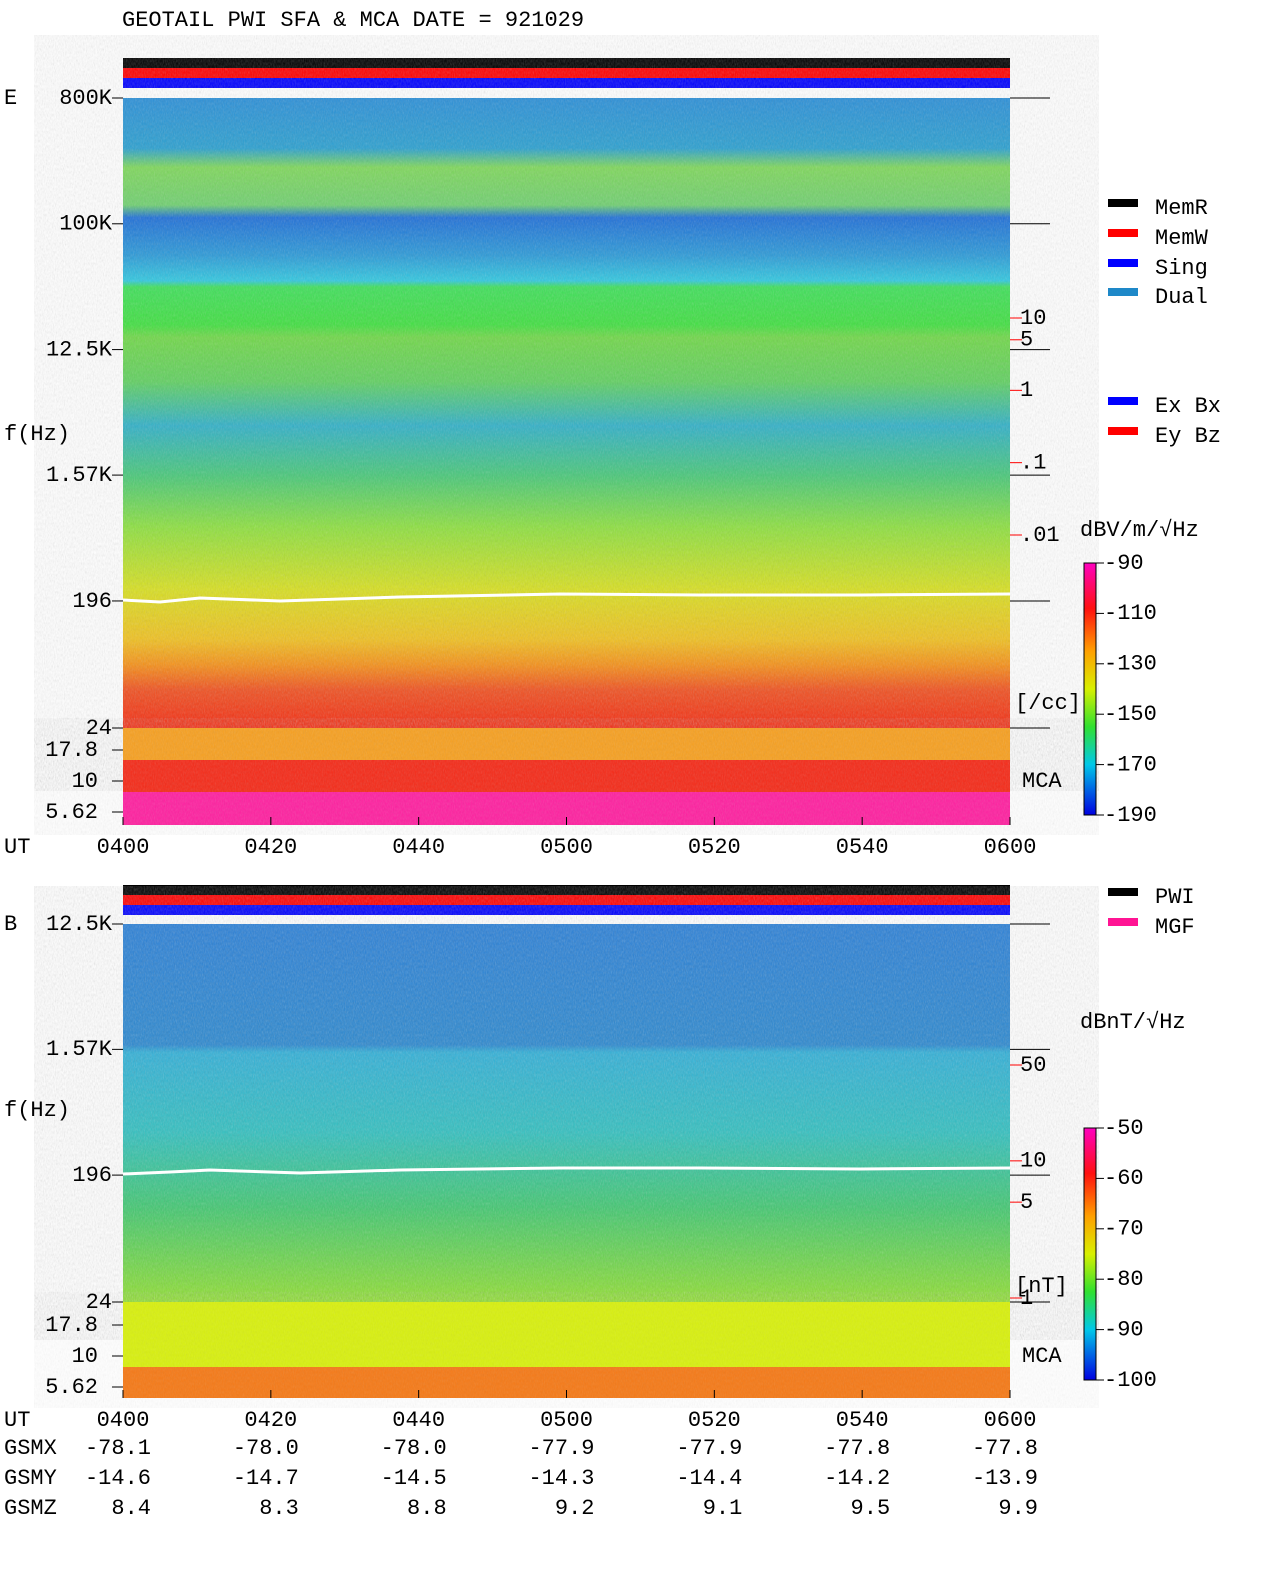 Image resolution: width=1280 pixels, height=1593 pixels. I want to click on orbit-value: -14.3, so click(561, 1478).